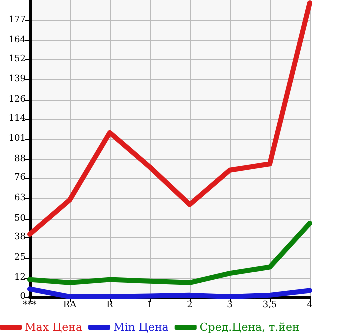  What do you see at coordinates (70, 305) in the screenshot?
I see `x-tick-label: RA` at bounding box center [70, 305].